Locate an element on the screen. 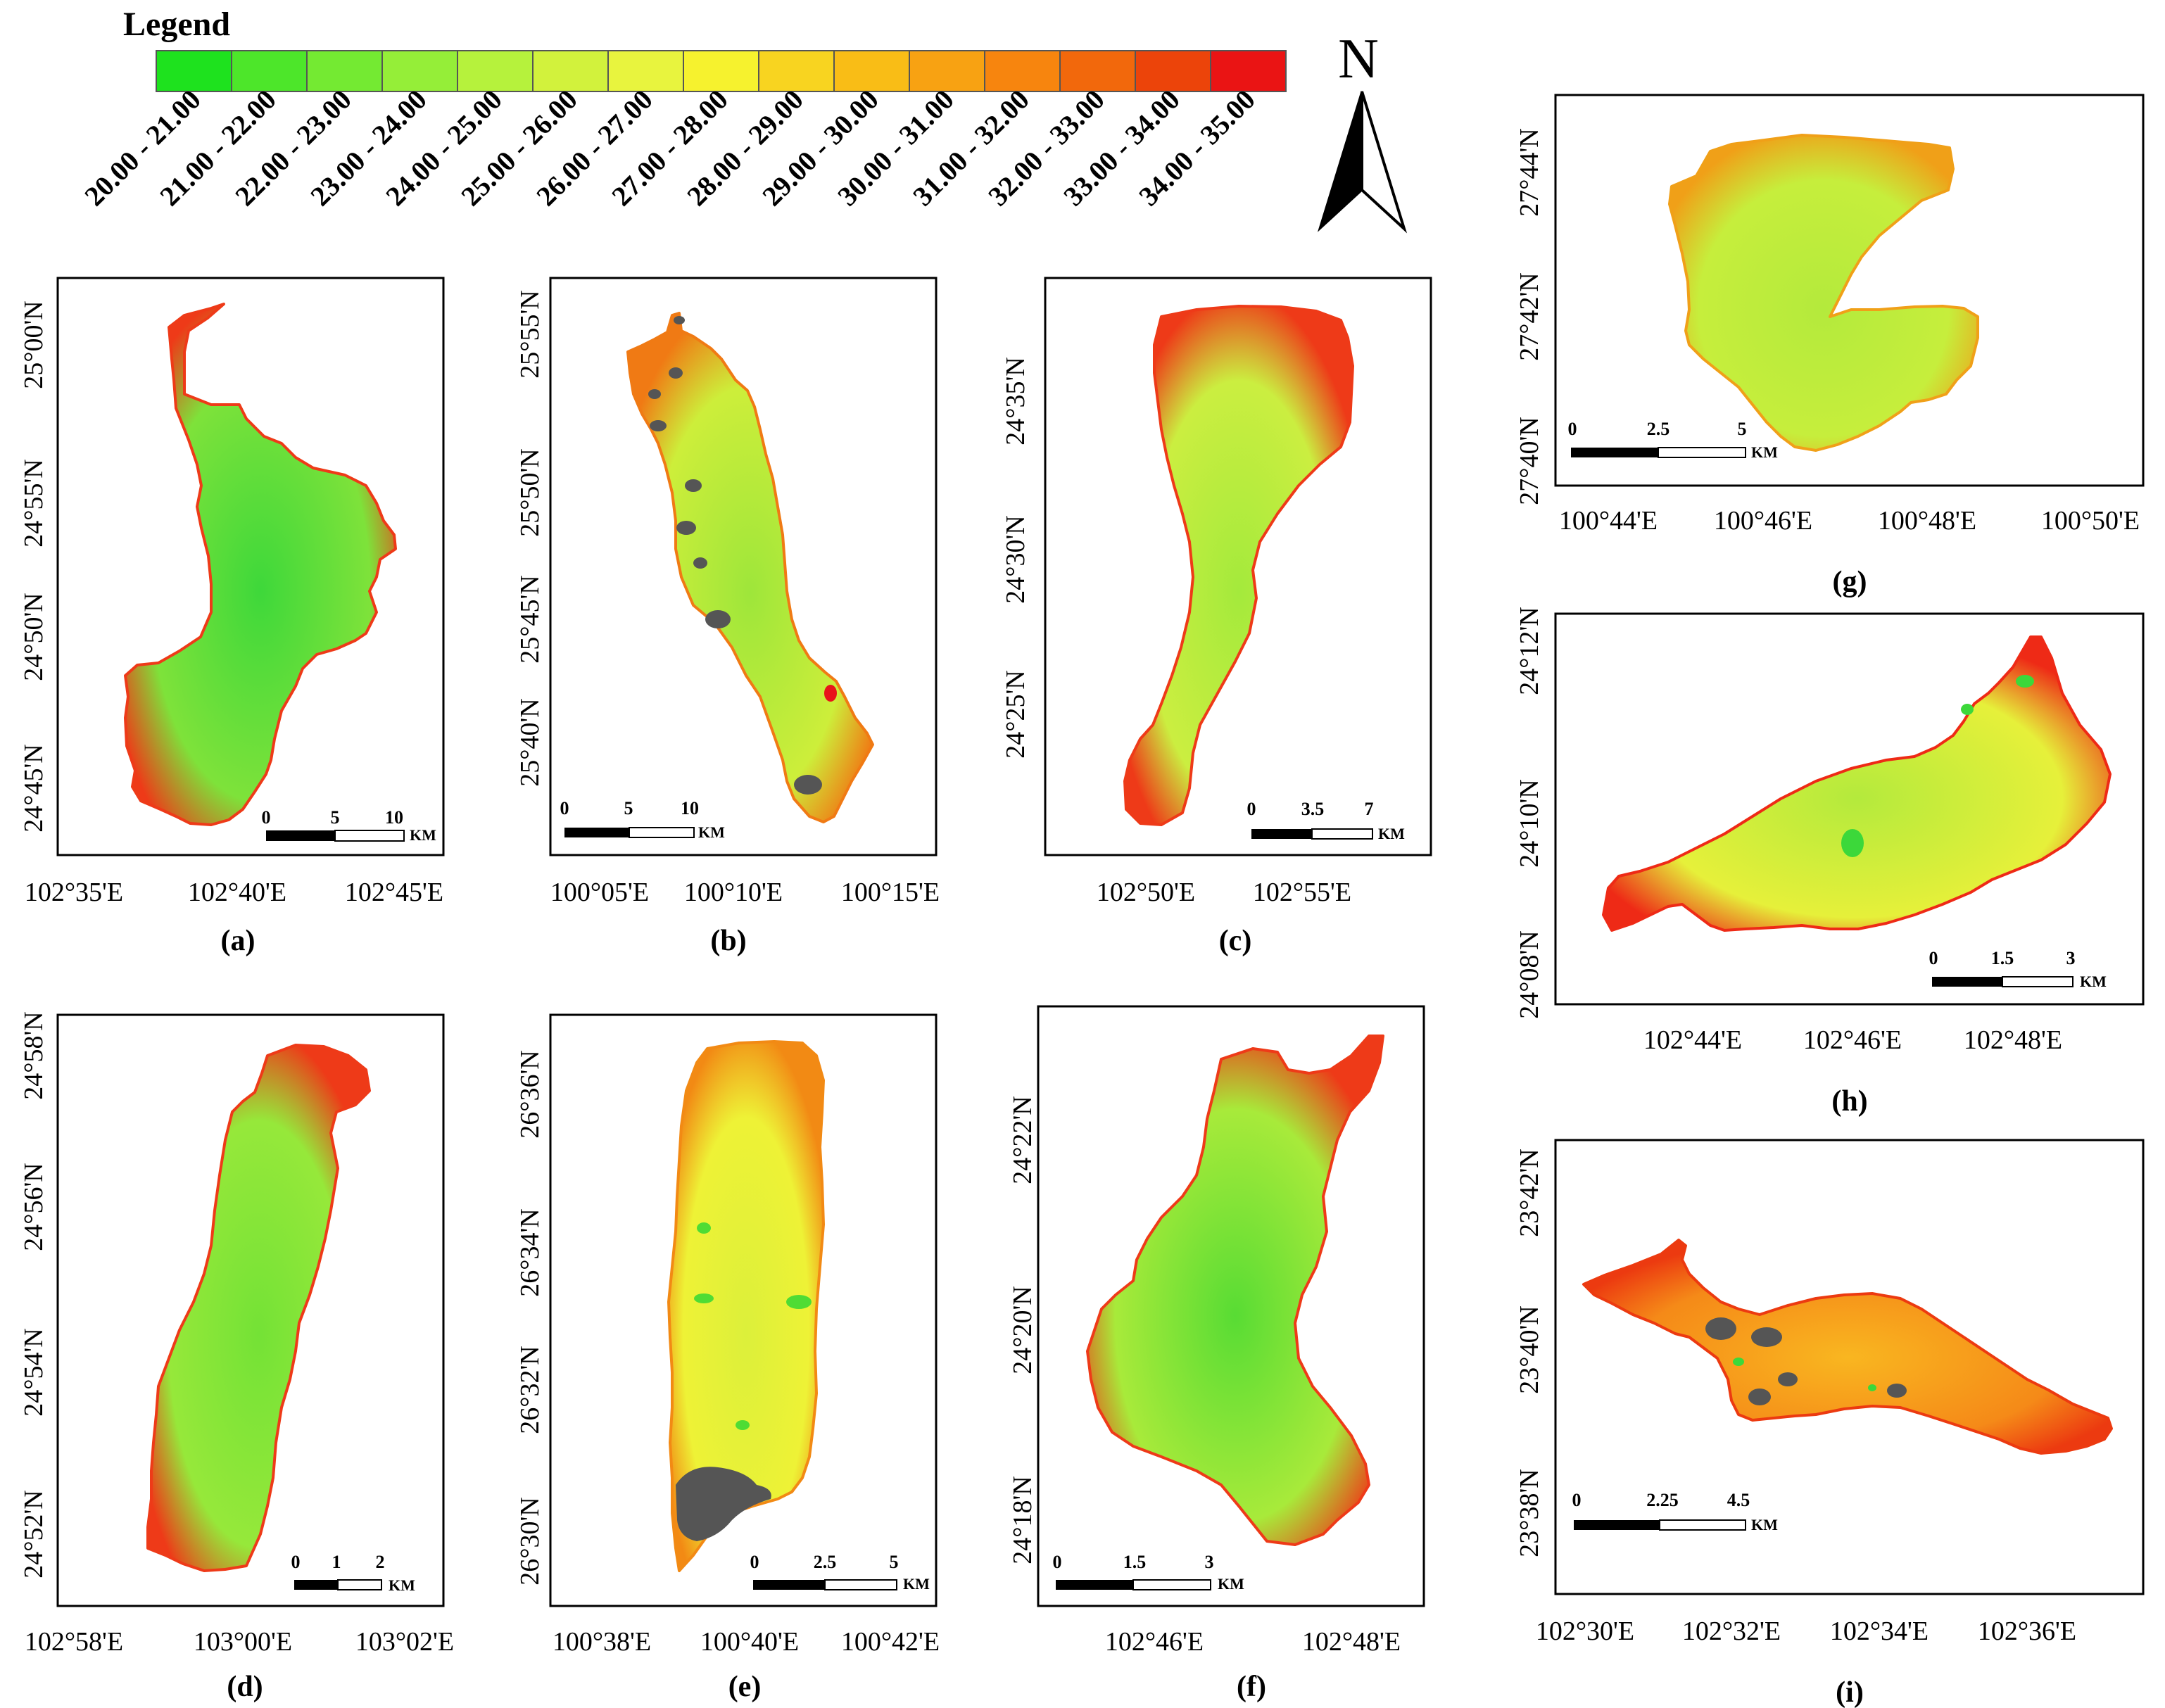  panel-h-lat-tick: 24°10'N is located at coordinates (1529, 823).